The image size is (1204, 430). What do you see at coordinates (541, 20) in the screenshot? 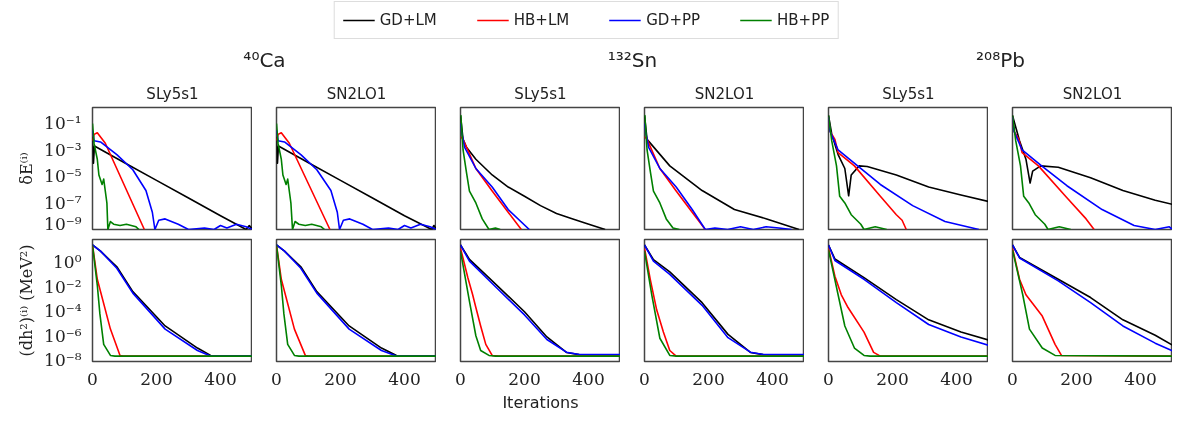
I see `legend-label: HB+LM` at bounding box center [541, 20].